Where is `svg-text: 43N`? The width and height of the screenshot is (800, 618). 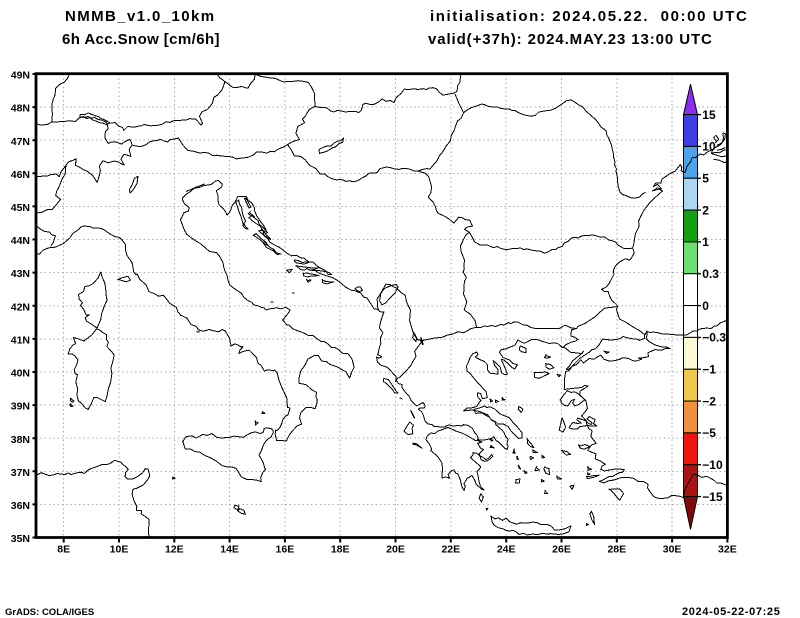
svg-text: 43N is located at coordinates (20, 274).